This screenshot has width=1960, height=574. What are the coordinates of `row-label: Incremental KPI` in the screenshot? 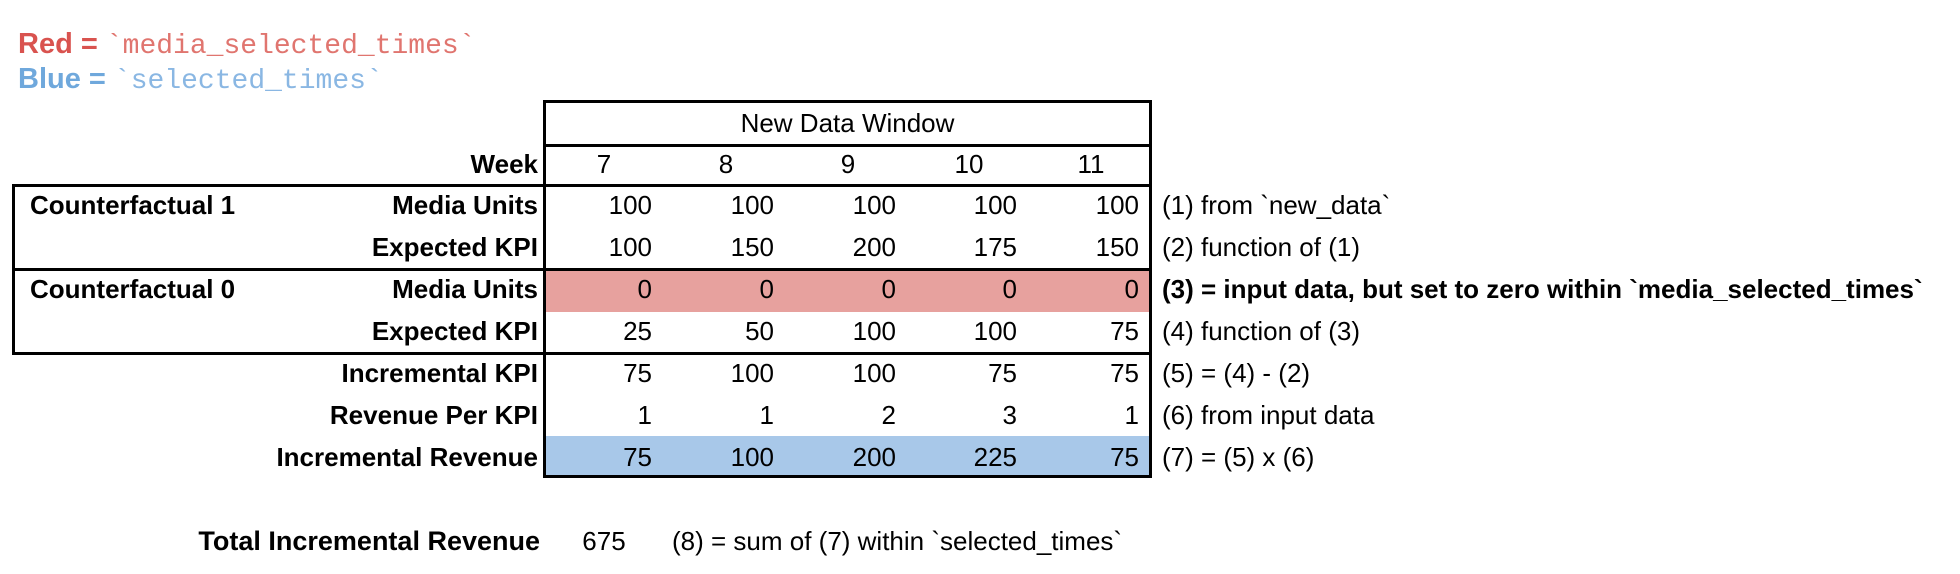 It's located at (439, 373).